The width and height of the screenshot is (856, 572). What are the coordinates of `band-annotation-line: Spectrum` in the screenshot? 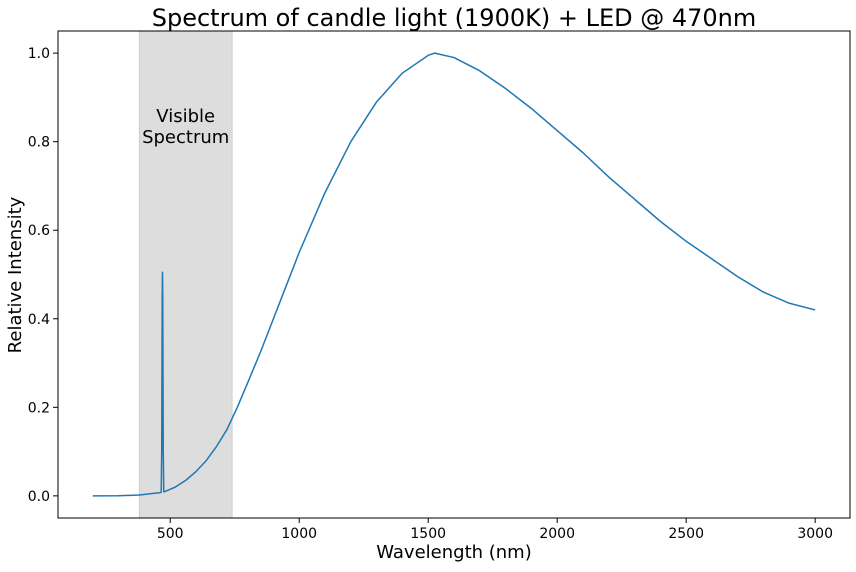 It's located at (185, 137).